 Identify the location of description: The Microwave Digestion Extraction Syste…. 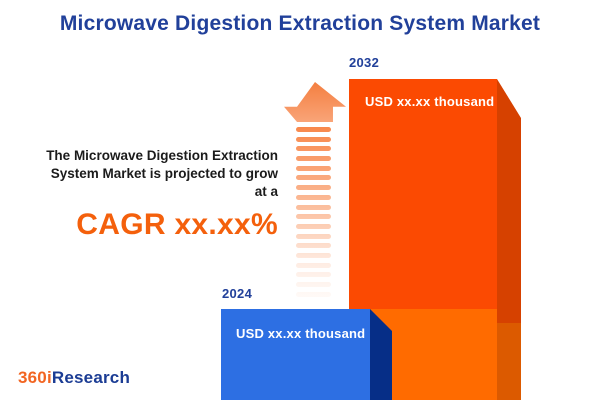
(144, 194).